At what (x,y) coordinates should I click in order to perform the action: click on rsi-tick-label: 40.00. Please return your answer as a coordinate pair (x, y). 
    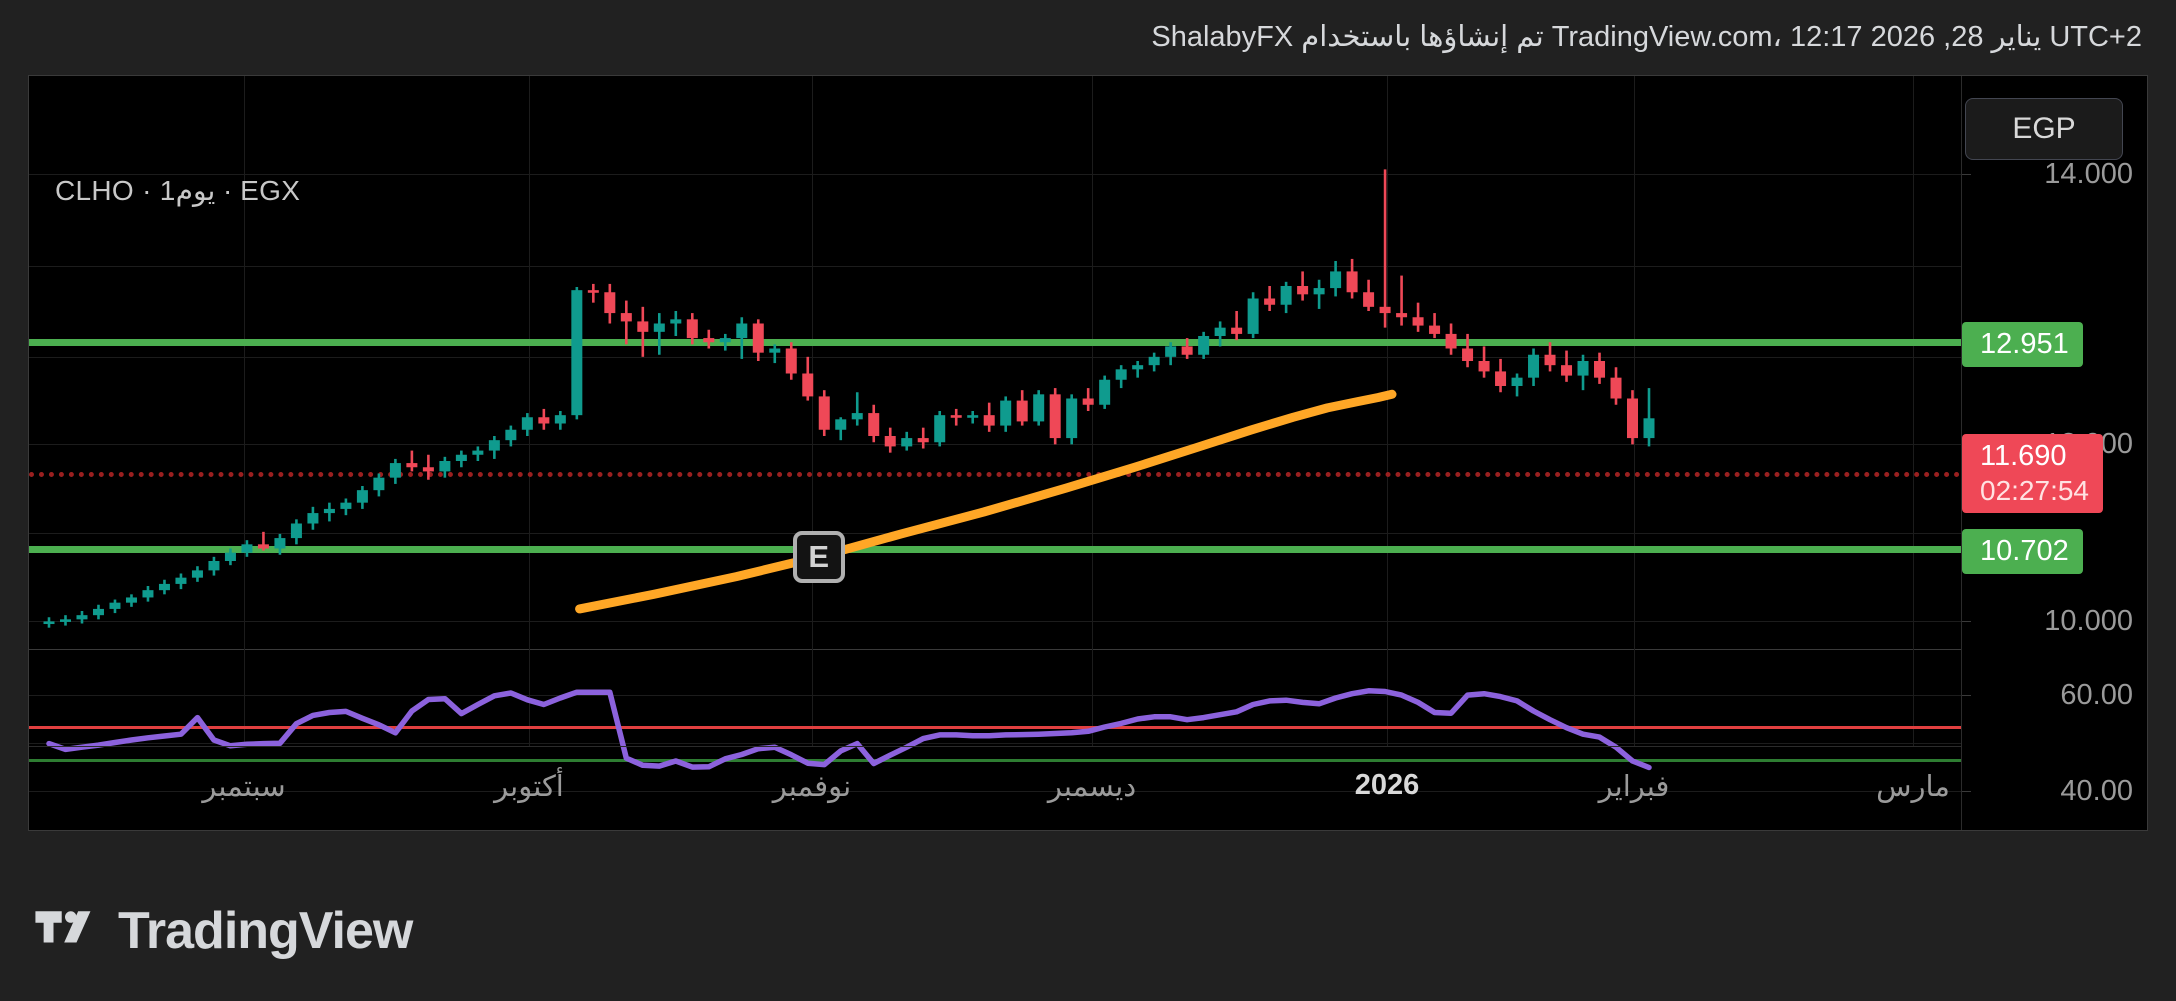
    Looking at the image, I should click on (2096, 791).